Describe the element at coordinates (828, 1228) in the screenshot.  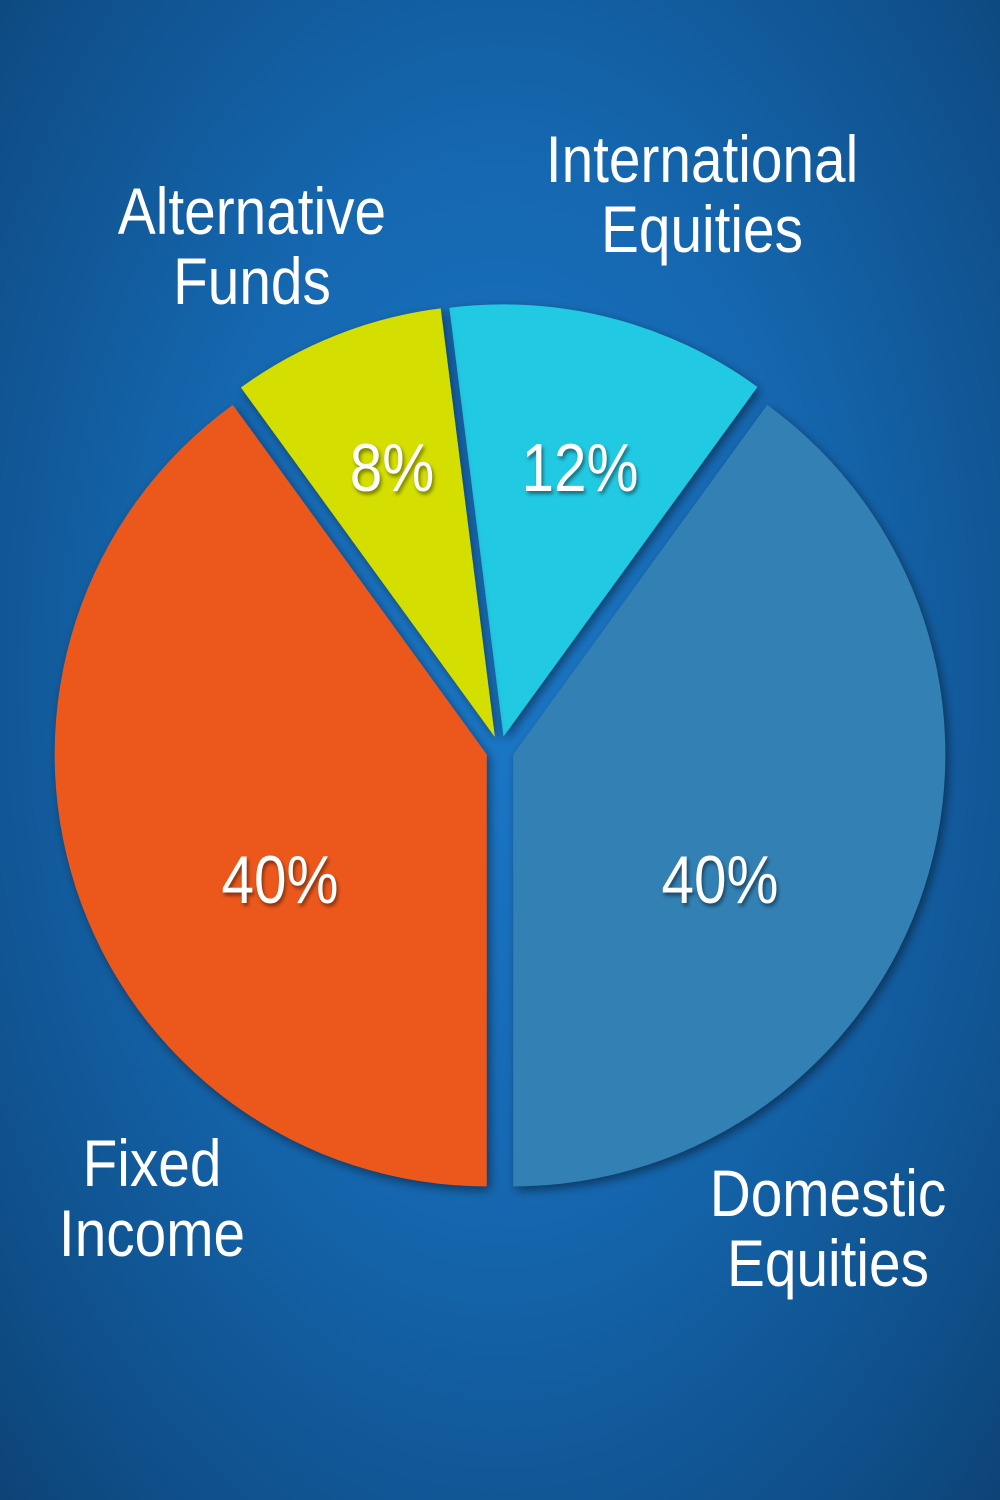
I see `label-domestic-equities: Domestic Equities` at that location.